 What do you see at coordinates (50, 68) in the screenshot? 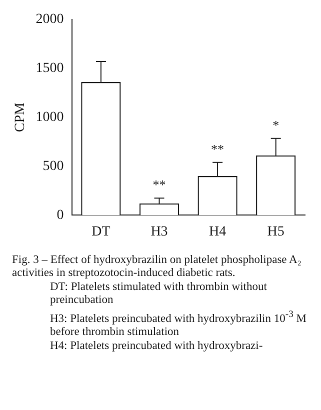
I see `y-tick-label: 1500` at bounding box center [50, 68].